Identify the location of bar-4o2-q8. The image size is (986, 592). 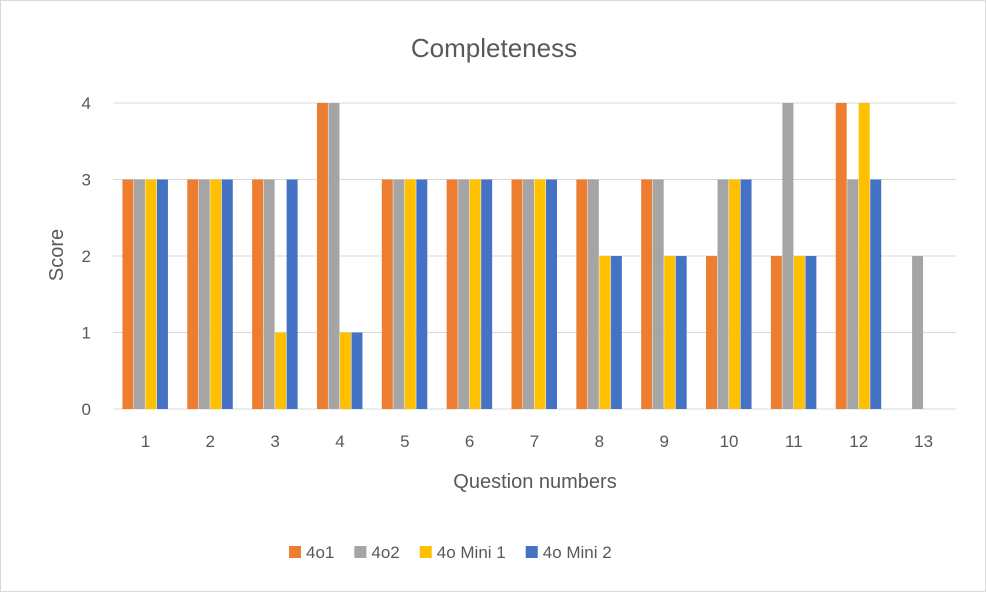
(593, 294).